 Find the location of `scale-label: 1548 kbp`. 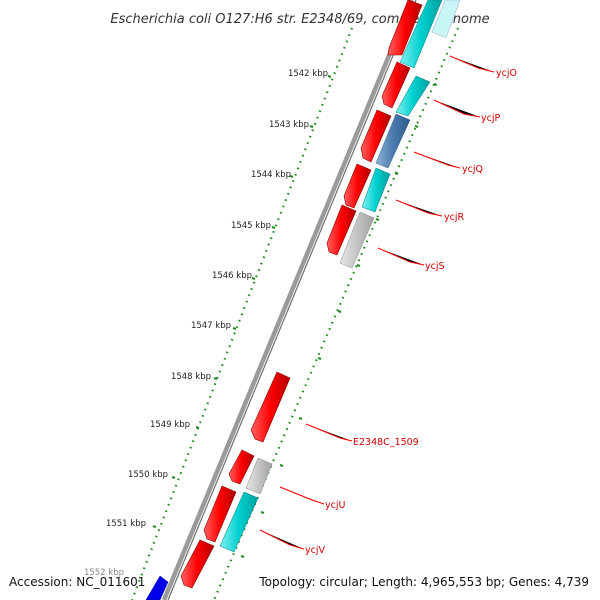

scale-label: 1548 kbp is located at coordinates (191, 377).